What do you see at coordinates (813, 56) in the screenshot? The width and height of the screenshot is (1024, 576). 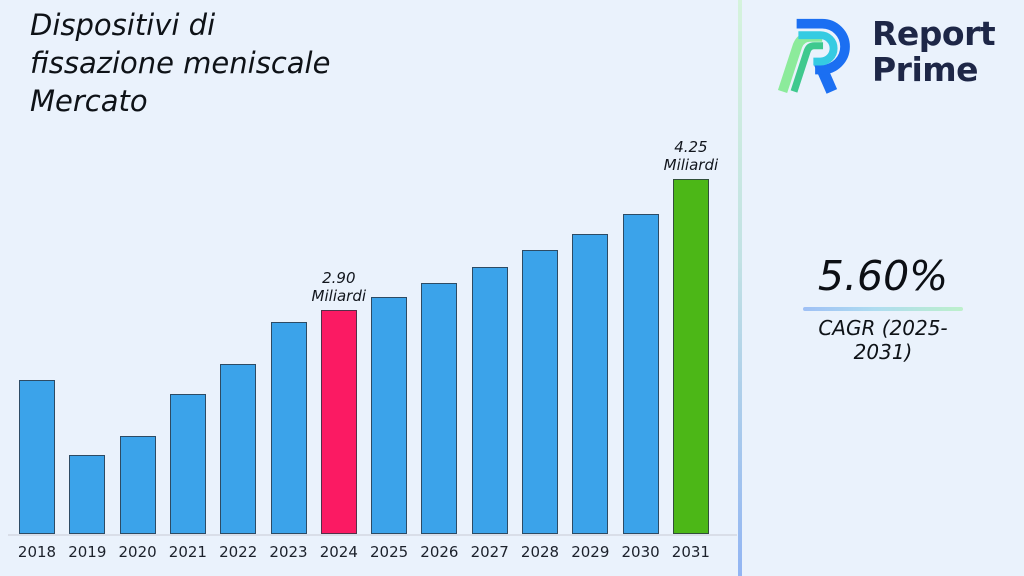 I see `report-prime-logo-icon` at bounding box center [813, 56].